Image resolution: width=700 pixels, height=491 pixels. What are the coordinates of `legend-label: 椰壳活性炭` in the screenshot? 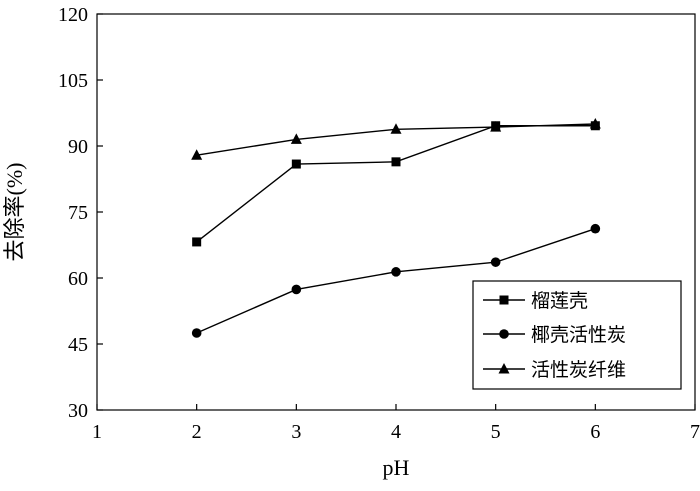 It's located at (578, 335).